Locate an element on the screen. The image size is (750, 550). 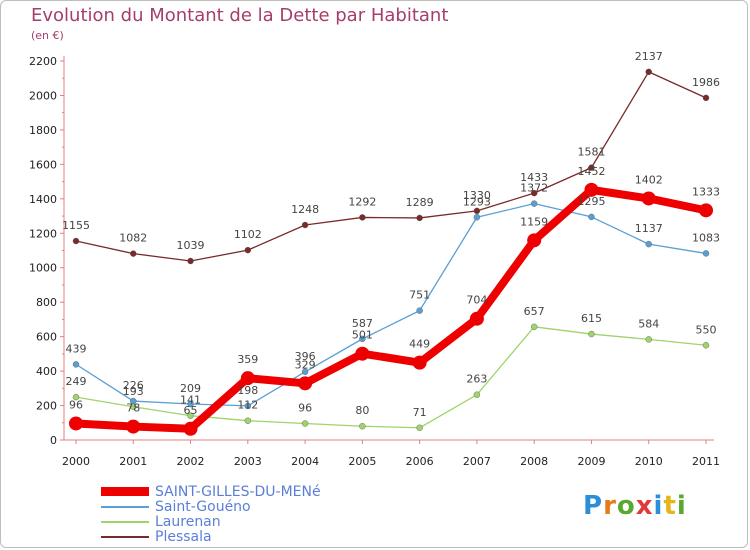
data-label-saint-goueno: 439 is located at coordinates (76, 348).